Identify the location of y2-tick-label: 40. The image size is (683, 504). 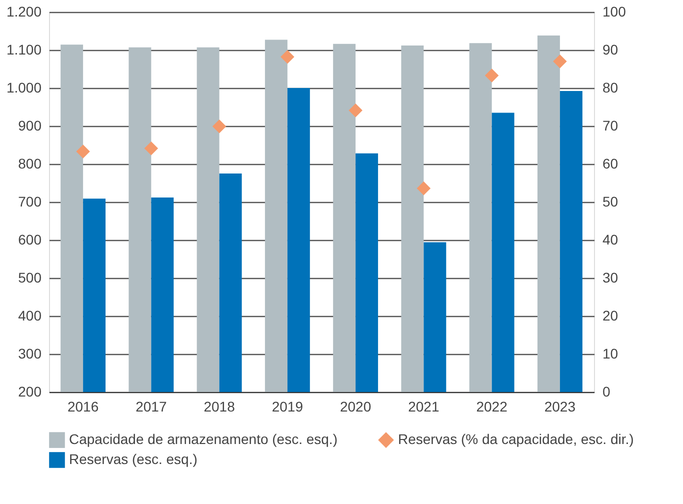
(610, 240).